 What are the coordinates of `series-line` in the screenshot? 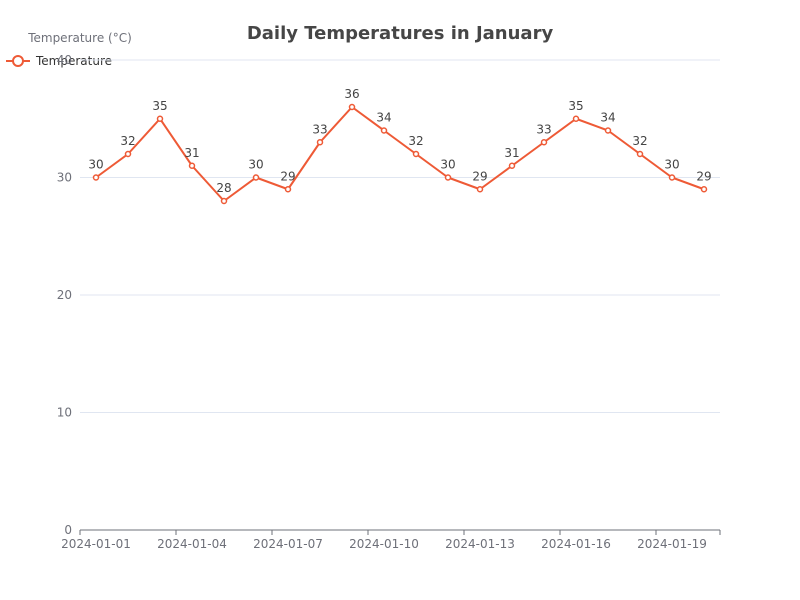 It's located at (400, 154).